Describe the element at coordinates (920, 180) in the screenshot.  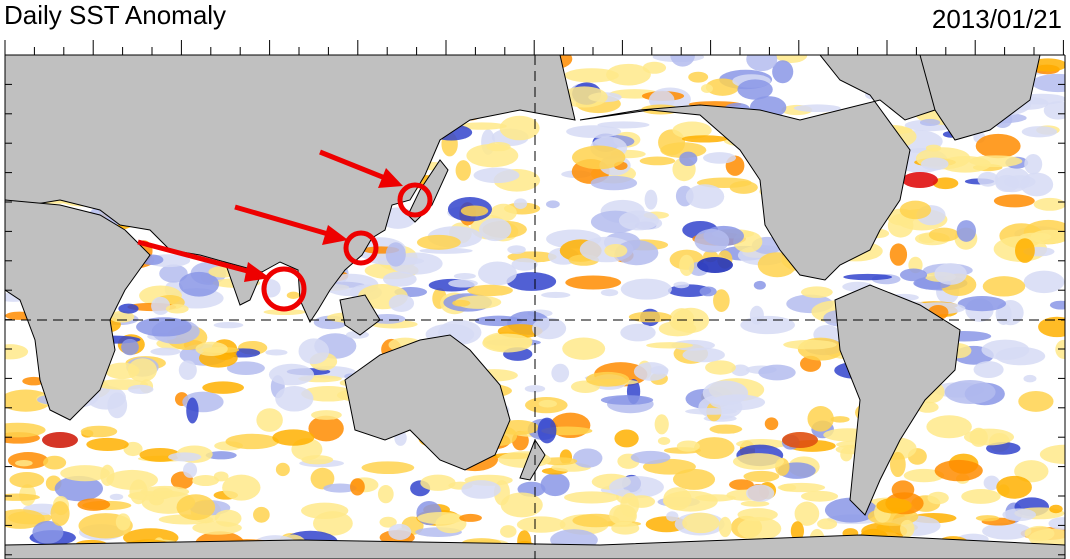
I see `anomaly-core` at that location.